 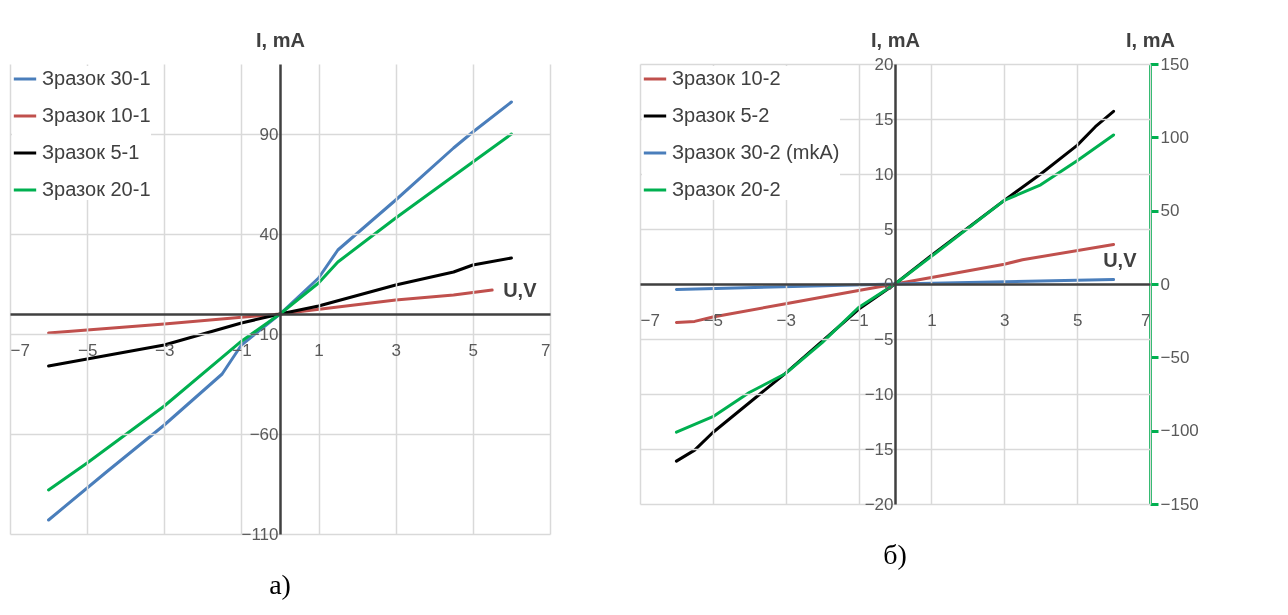 I want to click on y-tick-label: 40, so click(x=269, y=234).